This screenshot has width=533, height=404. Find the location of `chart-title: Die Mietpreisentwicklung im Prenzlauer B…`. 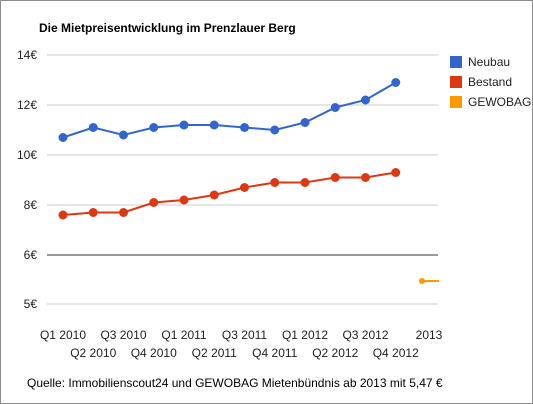

chart-title: Die Mietpreisentwicklung im Prenzlauer B… is located at coordinates (167, 28).